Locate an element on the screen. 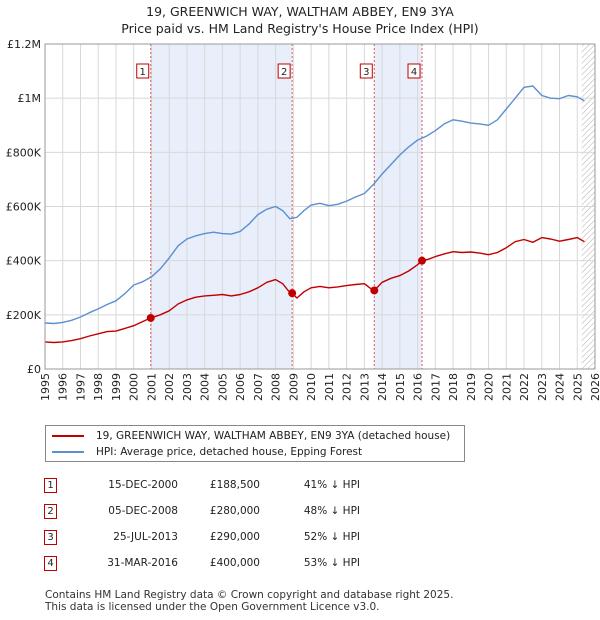 Image resolution: width=600 pixels, height=620 pixels. x-tick-label: 2023 is located at coordinates (542, 387).